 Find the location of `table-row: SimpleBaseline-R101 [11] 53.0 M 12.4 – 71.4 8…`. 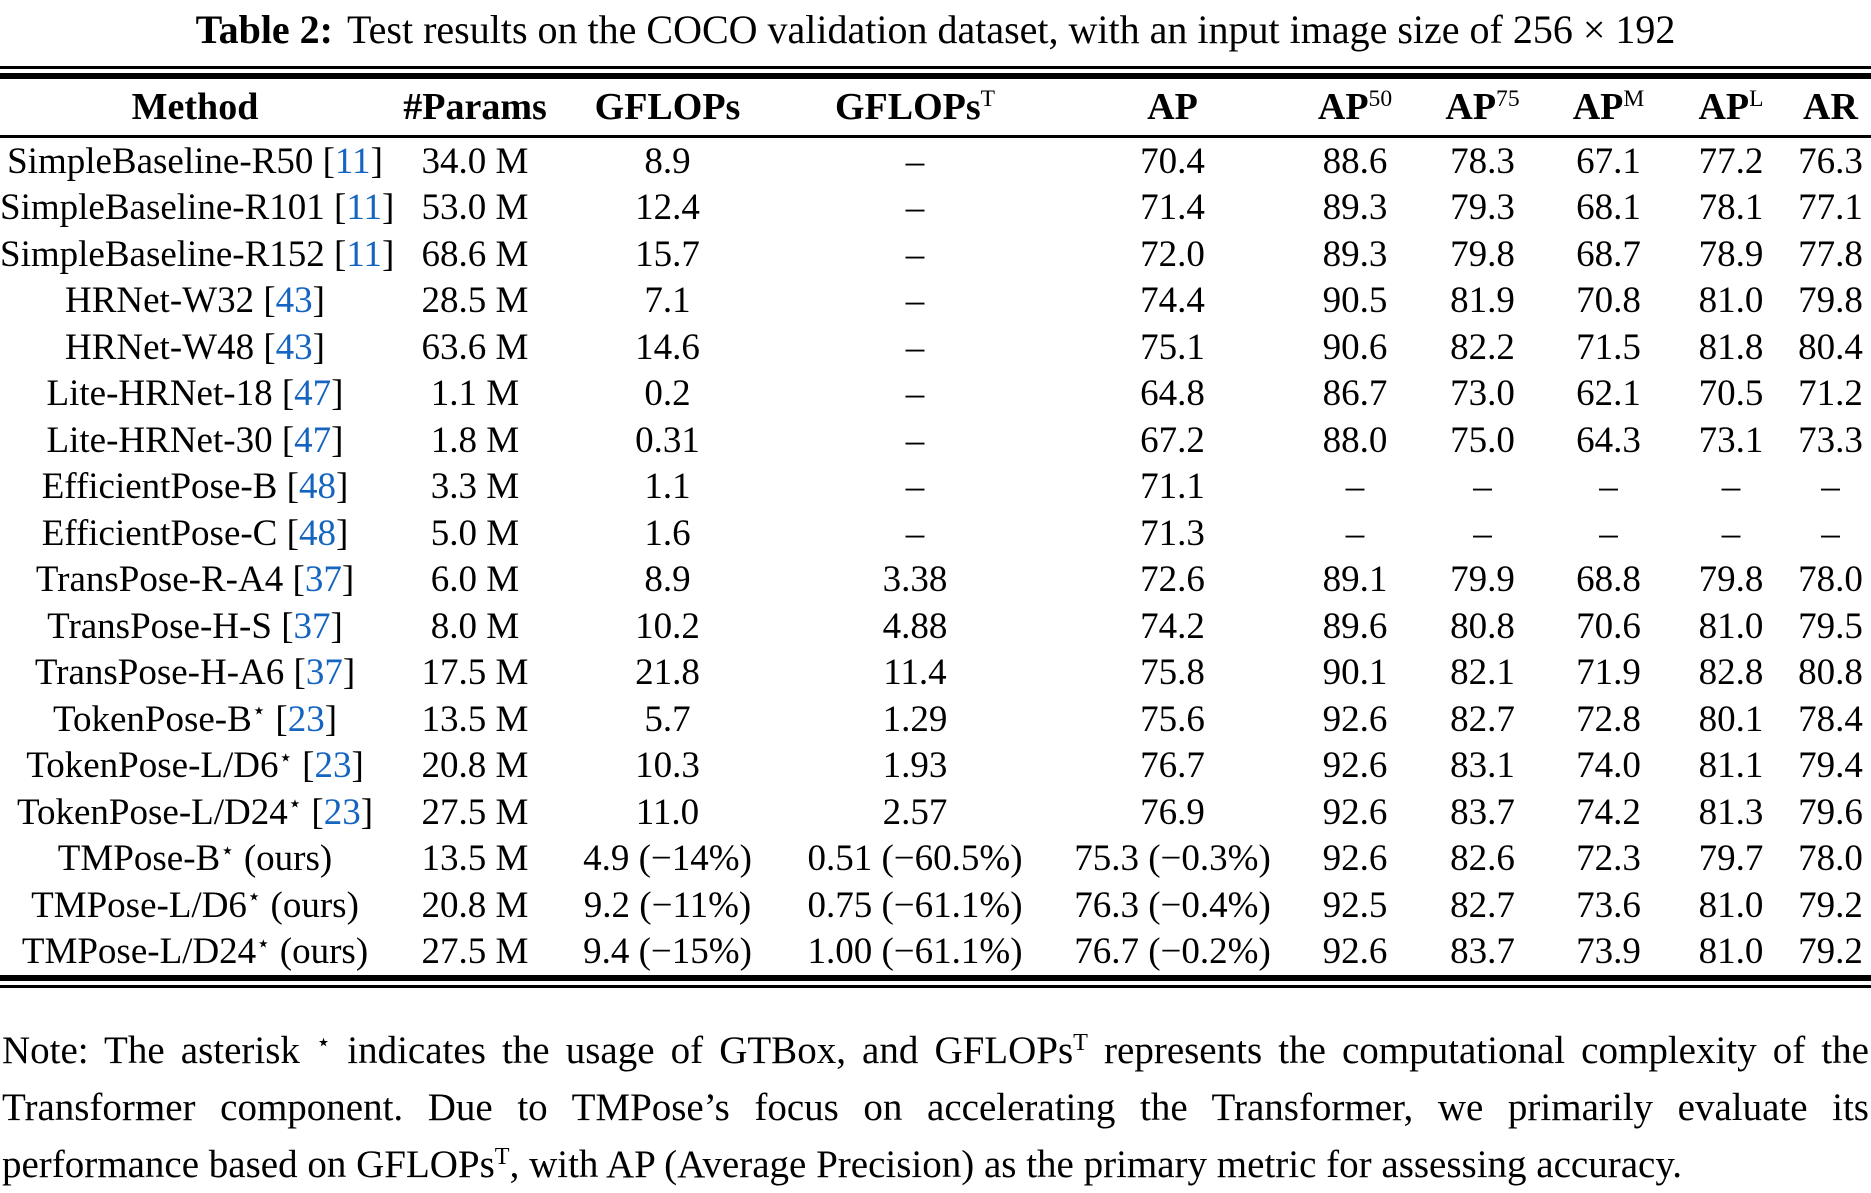

table-row: SimpleBaseline-R101 [11] 53.0 M 12.4 – 71.4 8… is located at coordinates (935, 208).